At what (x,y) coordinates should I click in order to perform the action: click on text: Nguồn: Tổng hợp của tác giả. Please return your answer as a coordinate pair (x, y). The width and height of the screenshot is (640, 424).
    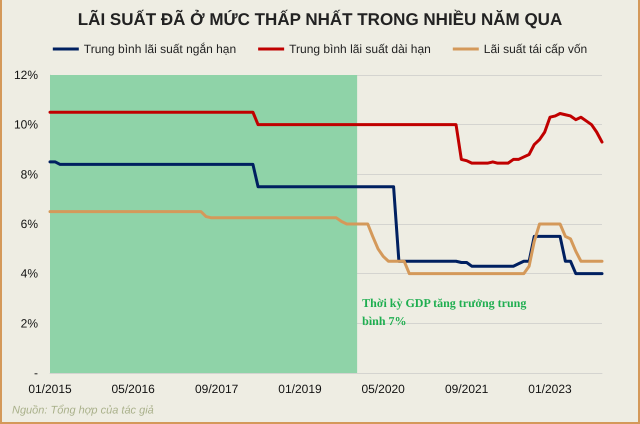
    Looking at the image, I should click on (83, 410).